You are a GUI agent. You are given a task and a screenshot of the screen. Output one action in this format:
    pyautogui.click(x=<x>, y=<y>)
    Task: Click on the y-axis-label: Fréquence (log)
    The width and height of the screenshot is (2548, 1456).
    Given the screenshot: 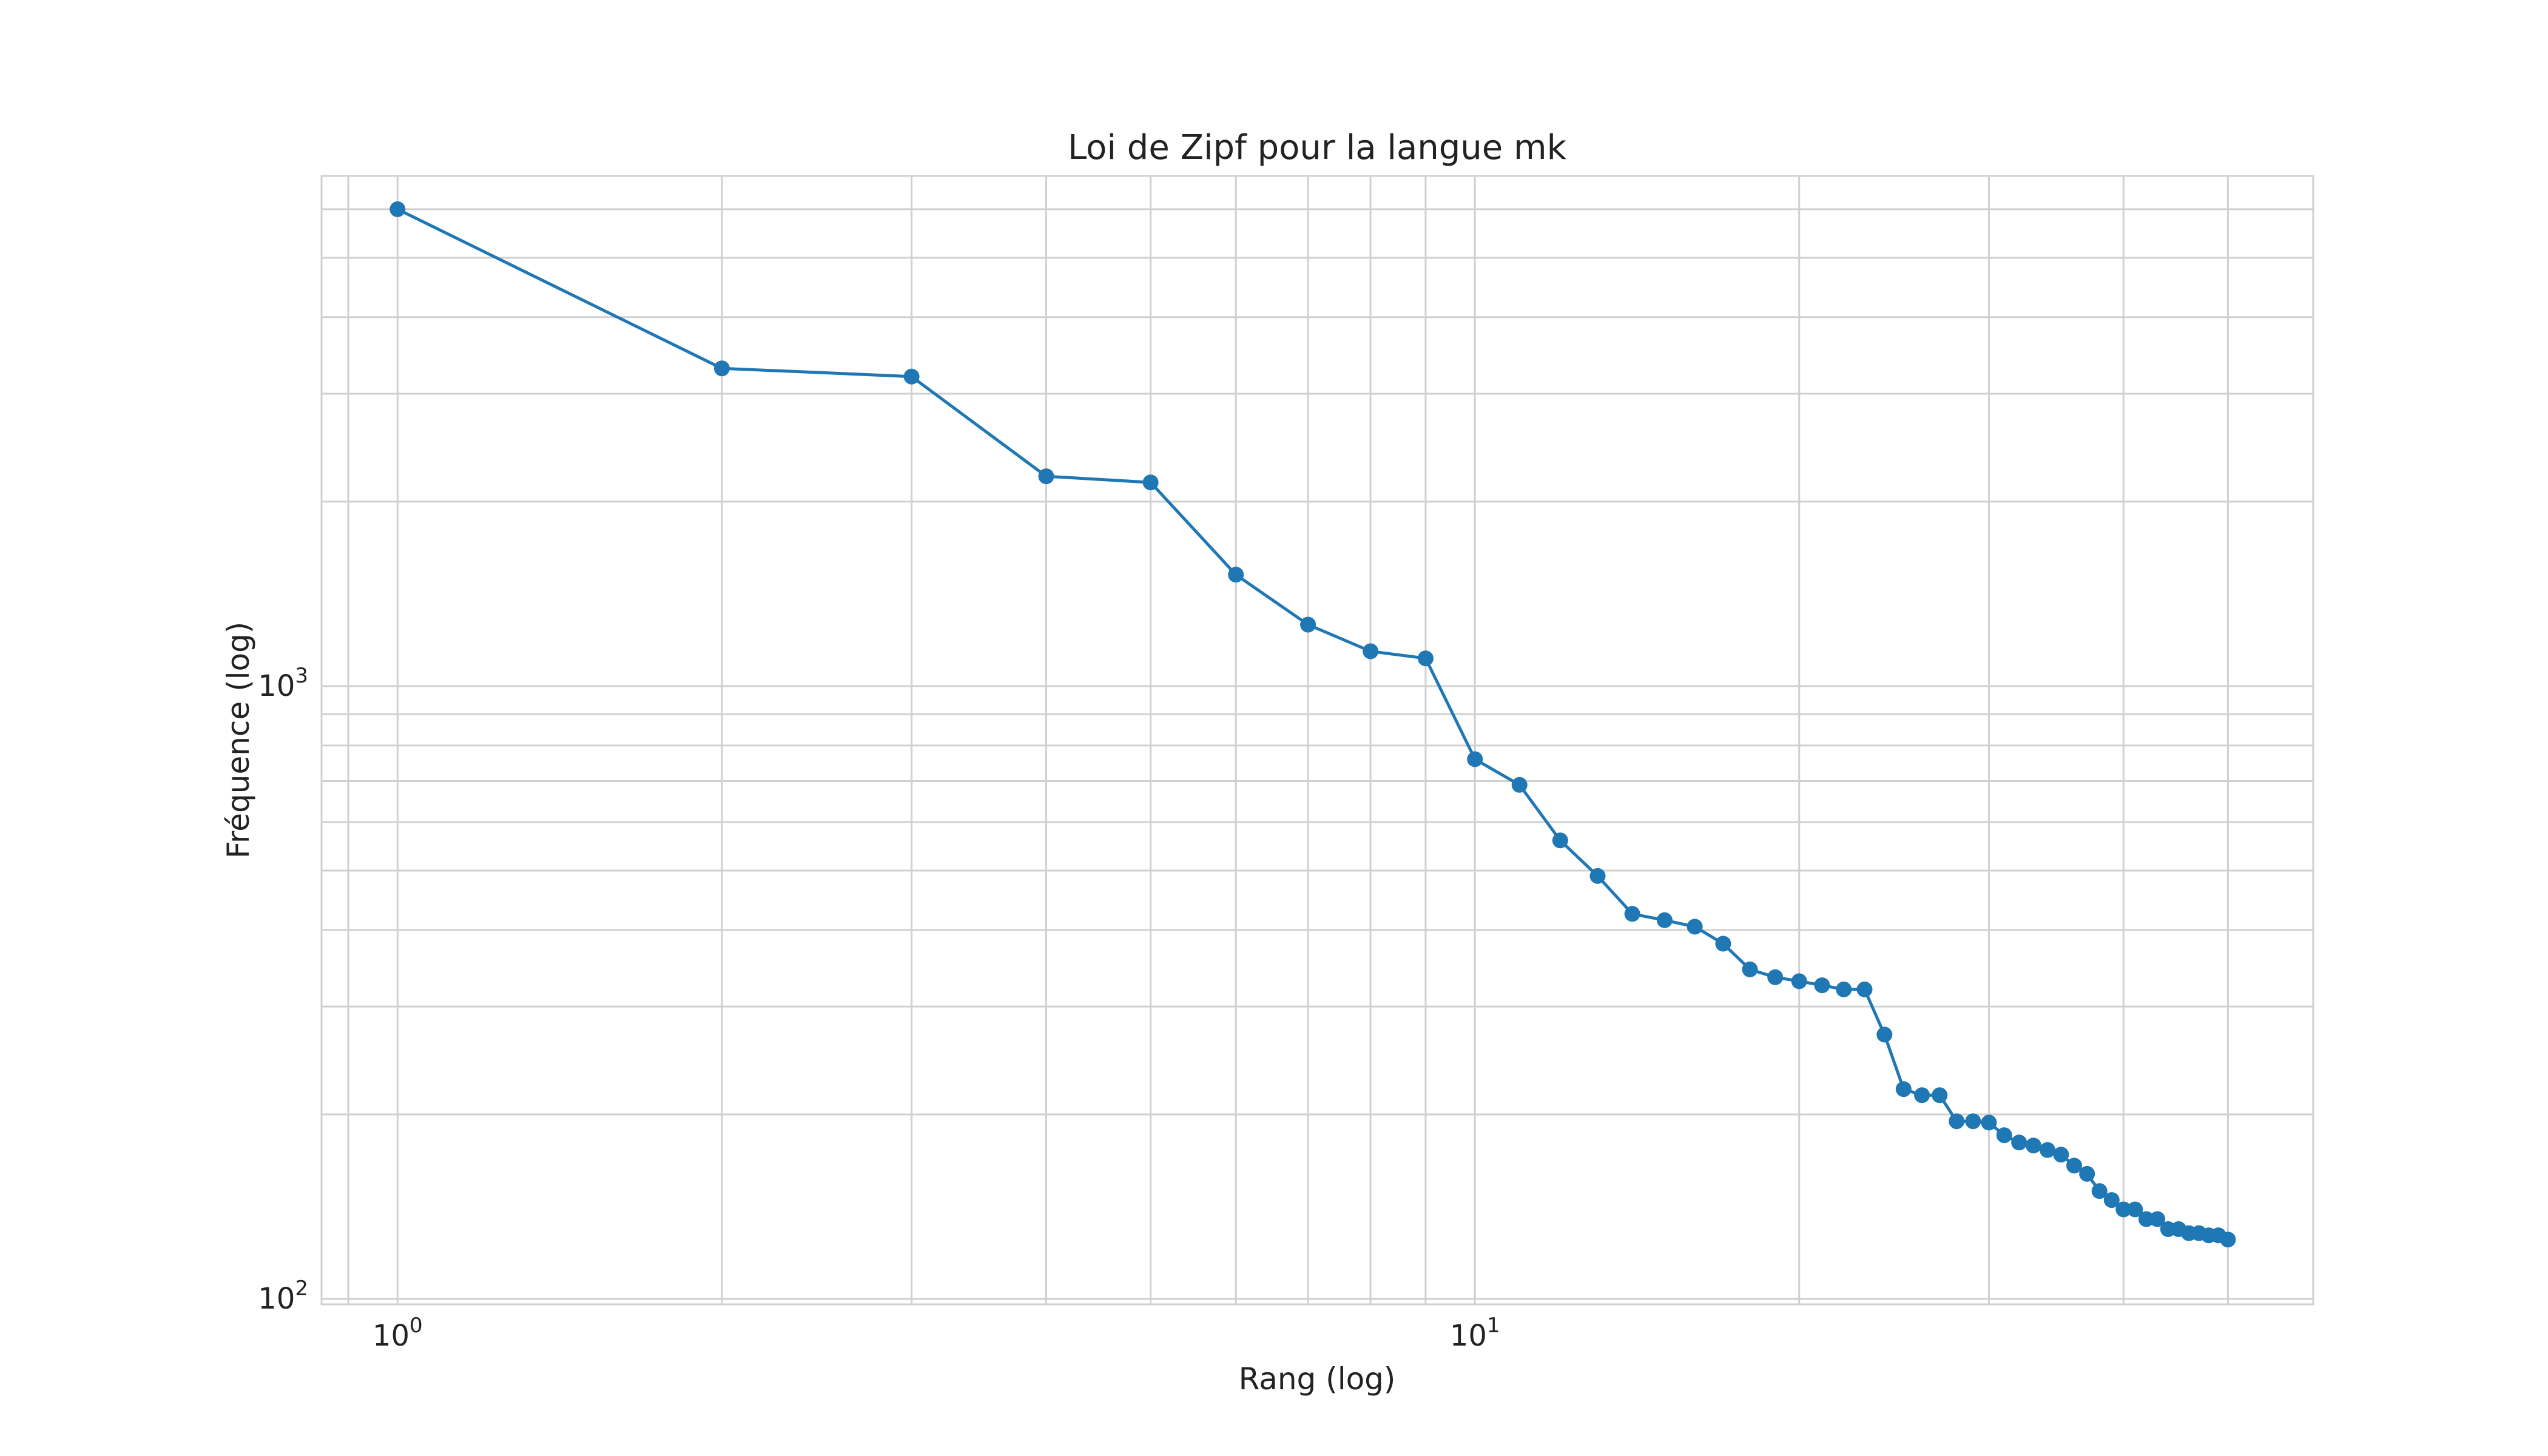 What is the action you would take?
    pyautogui.click(x=238, y=740)
    